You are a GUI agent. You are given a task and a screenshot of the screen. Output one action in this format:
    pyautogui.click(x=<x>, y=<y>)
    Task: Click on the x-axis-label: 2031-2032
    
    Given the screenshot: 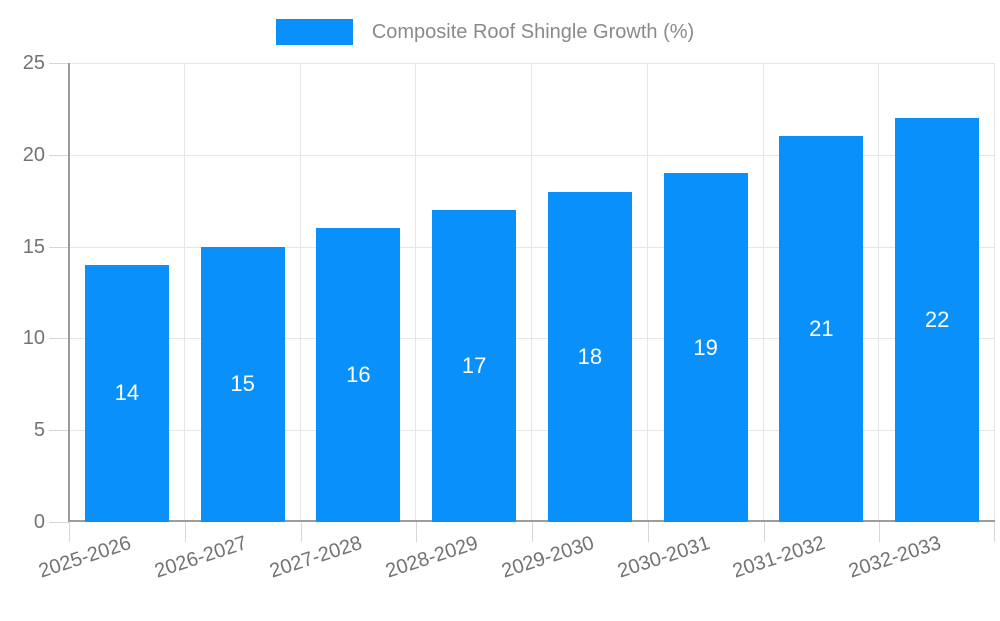 What is the action you would take?
    pyautogui.click(x=779, y=557)
    